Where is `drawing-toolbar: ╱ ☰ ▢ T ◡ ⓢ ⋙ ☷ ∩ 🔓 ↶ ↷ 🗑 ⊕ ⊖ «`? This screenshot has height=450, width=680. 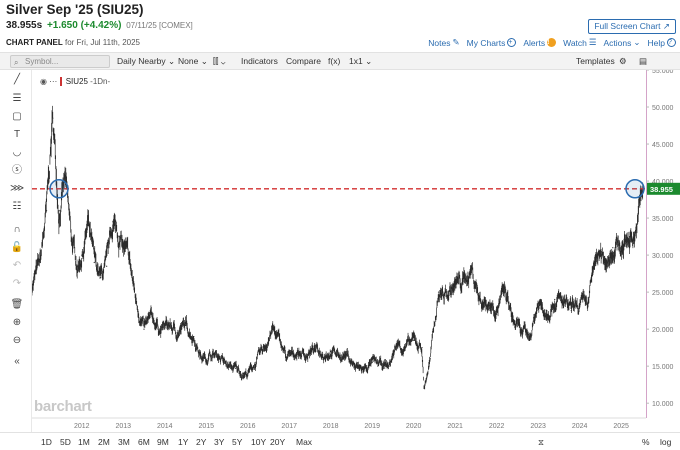
drawing-toolbar: ╱ ☰ ▢ T ◡ ⓢ ⋙ ☷ ∩ 🔓 ↶ ↷ 🗑 ⊕ ⊖ « is located at coordinates (16, 251).